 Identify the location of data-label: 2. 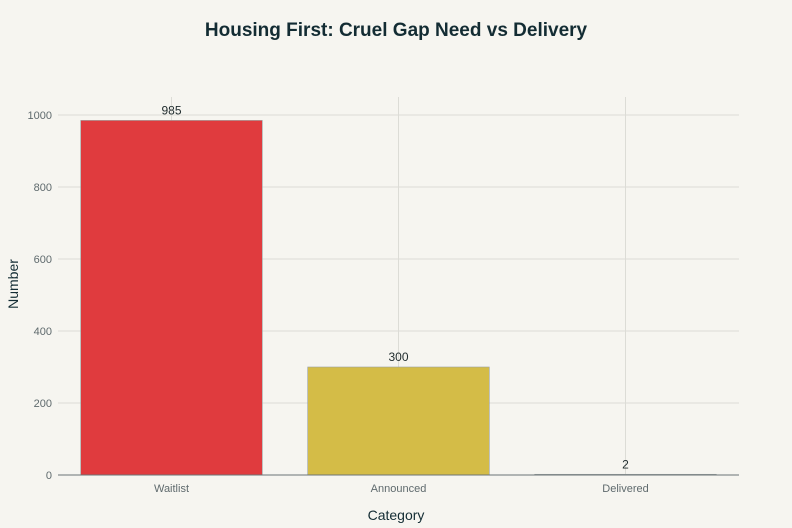
(625, 464).